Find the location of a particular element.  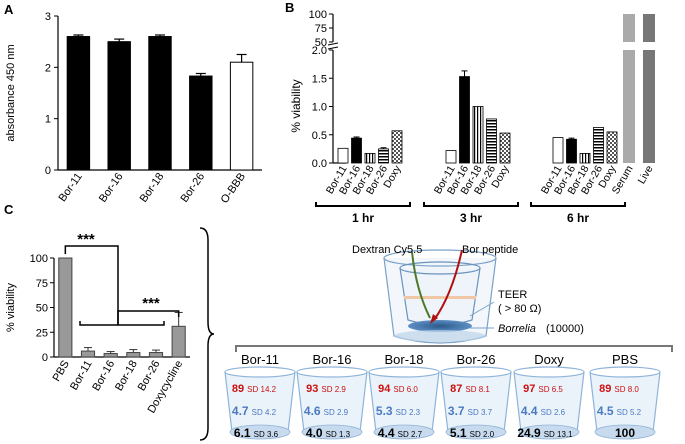

group-label: 6 hr is located at coordinates (578, 218).